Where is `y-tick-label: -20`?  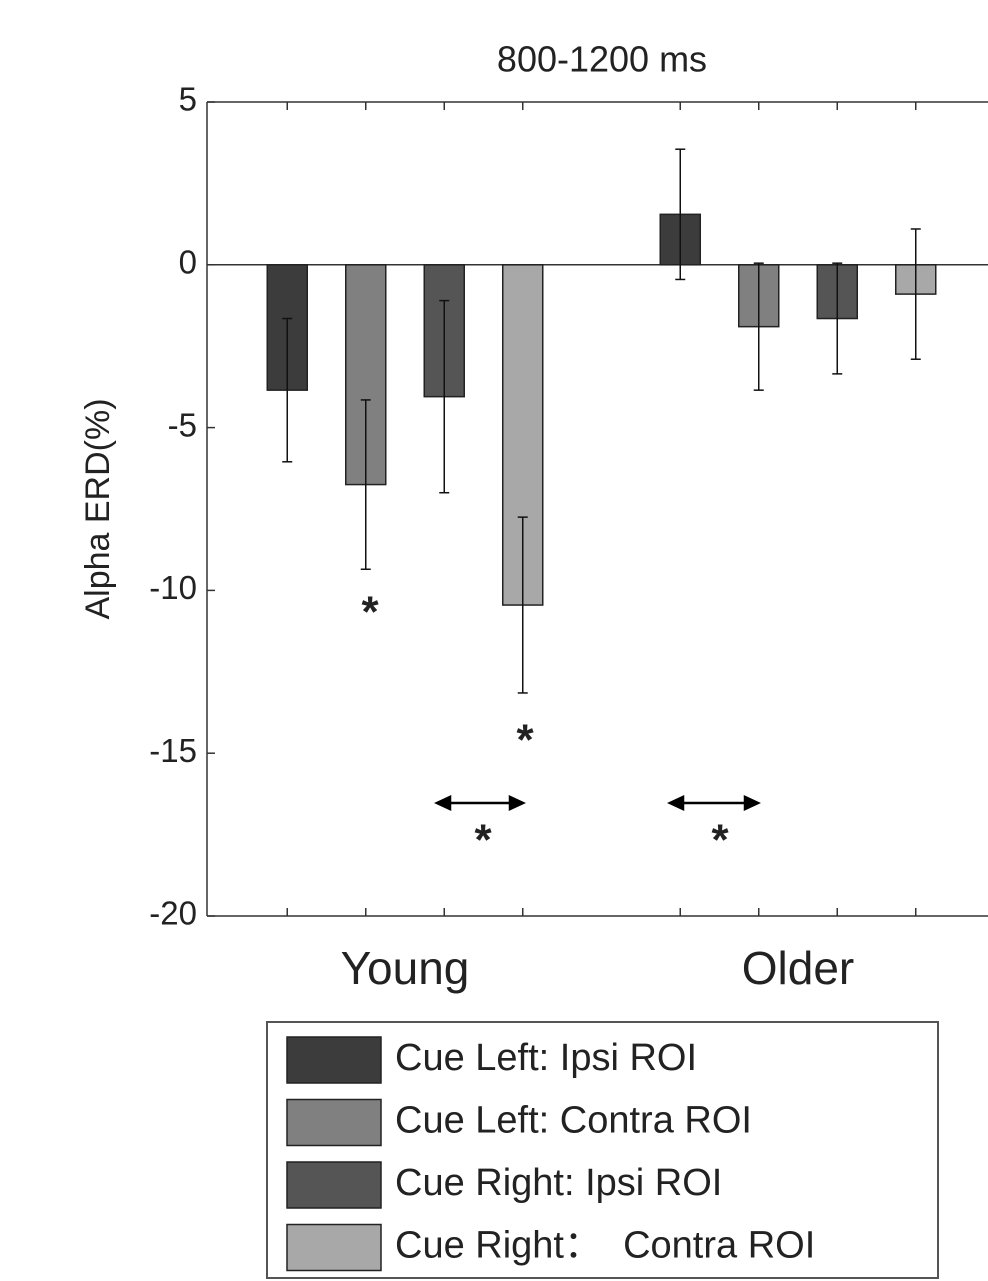 y-tick-label: -20 is located at coordinates (173, 913).